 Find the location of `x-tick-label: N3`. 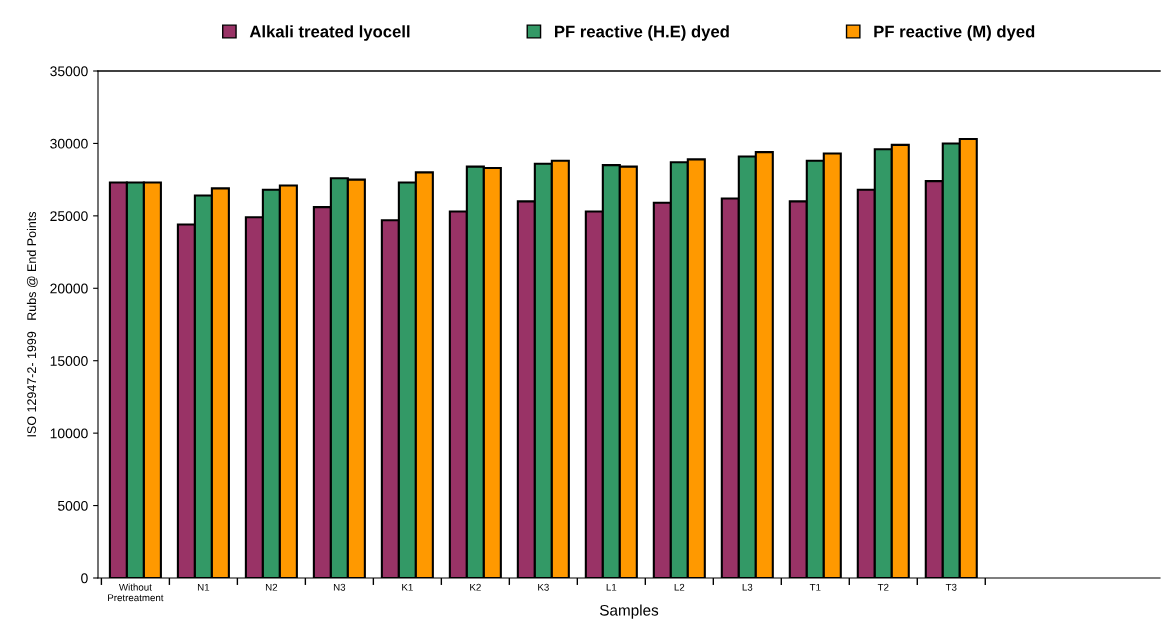

x-tick-label: N3 is located at coordinates (339, 587).